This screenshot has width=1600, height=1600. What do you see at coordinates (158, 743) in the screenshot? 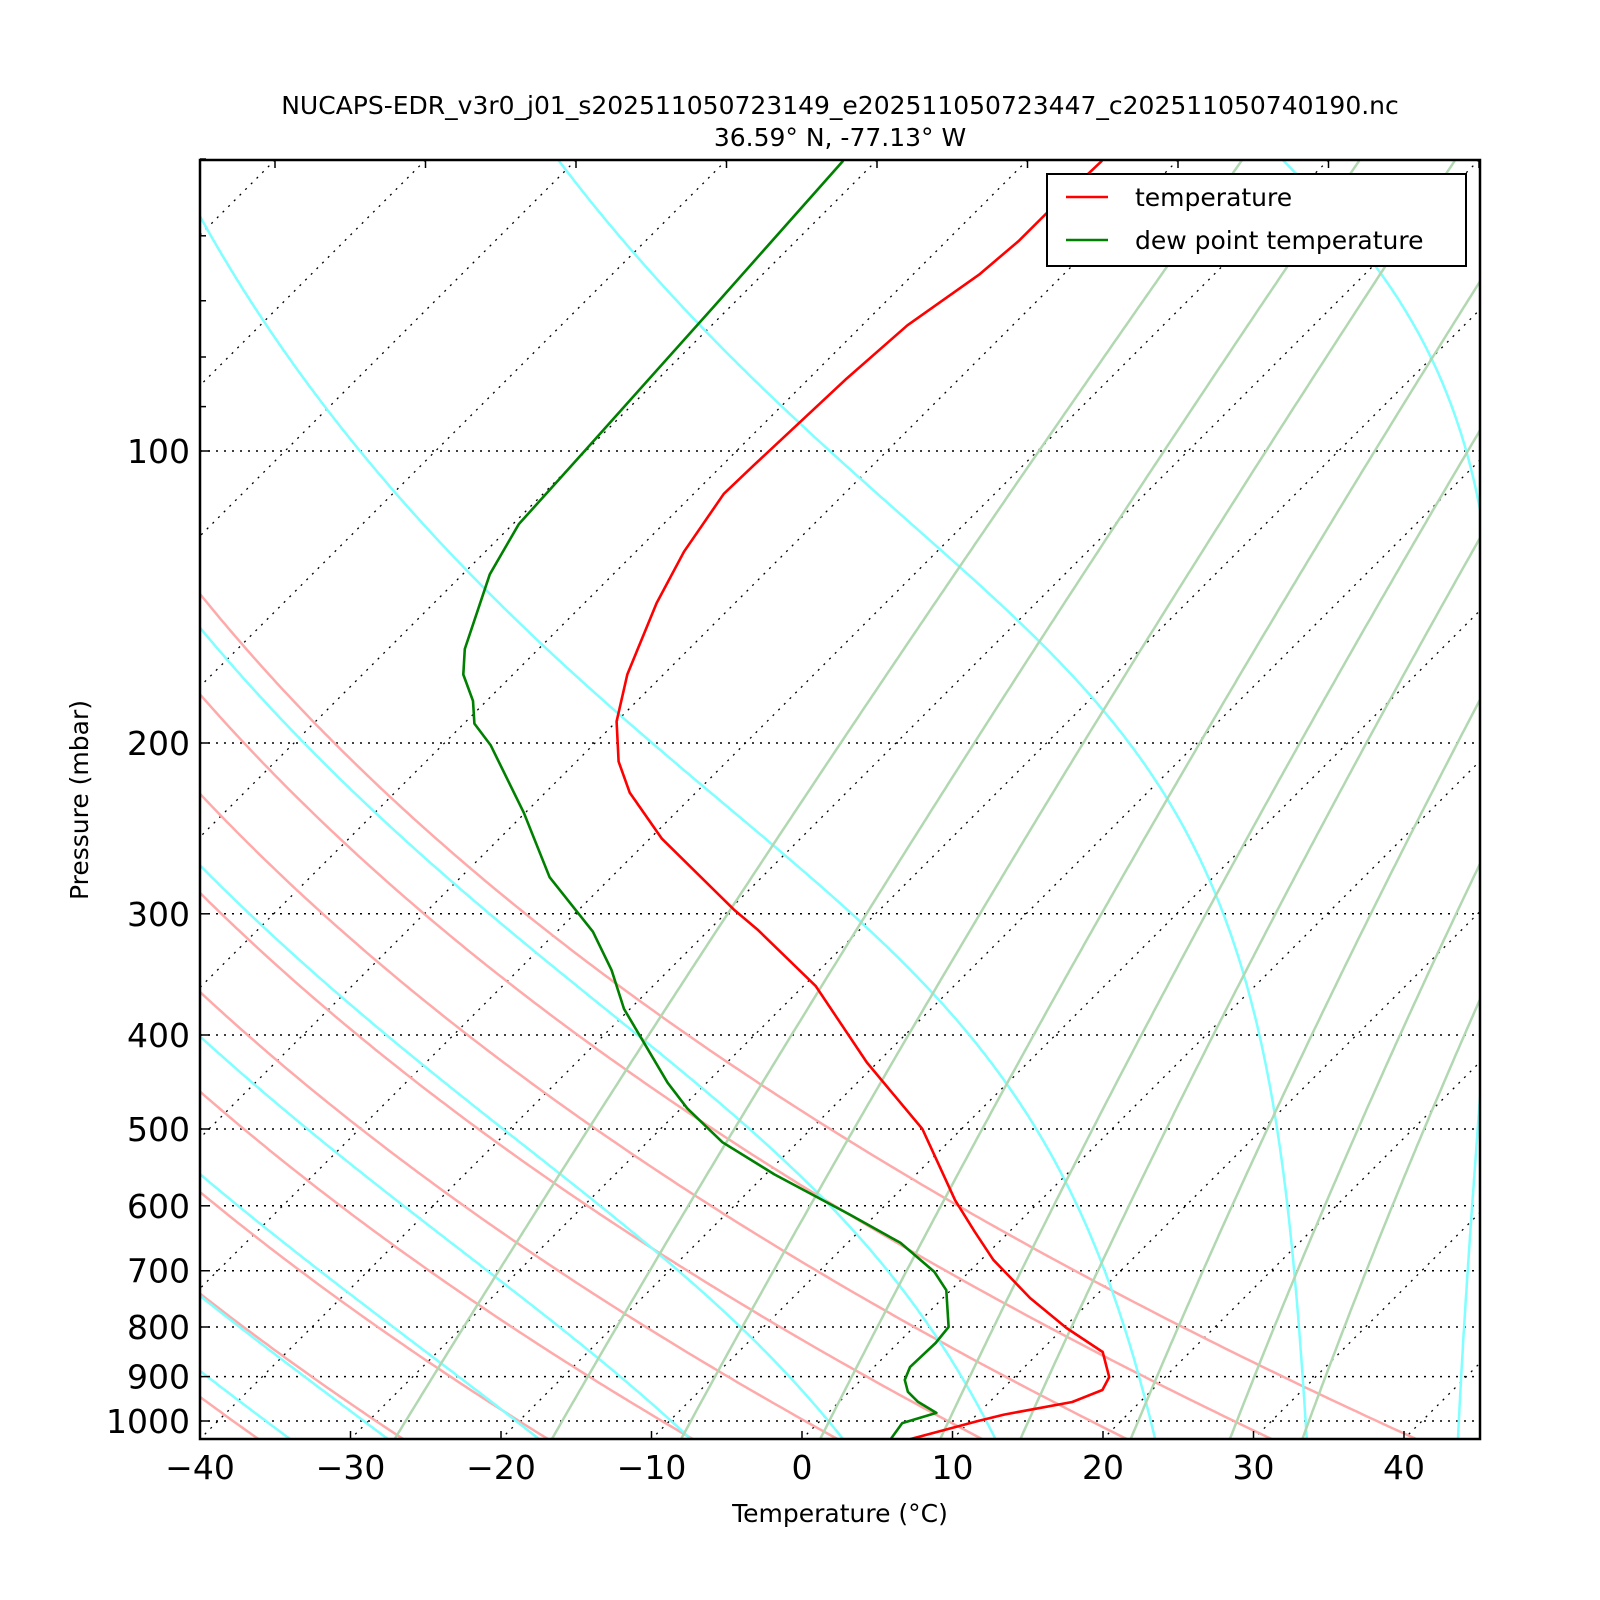
I see `y-tick-label: 200` at bounding box center [158, 743].